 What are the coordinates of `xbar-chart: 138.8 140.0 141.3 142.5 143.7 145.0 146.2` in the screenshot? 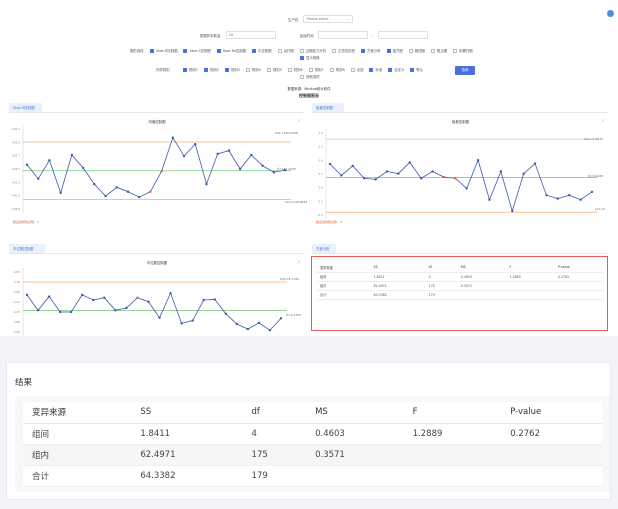 It's located at (151, 169).